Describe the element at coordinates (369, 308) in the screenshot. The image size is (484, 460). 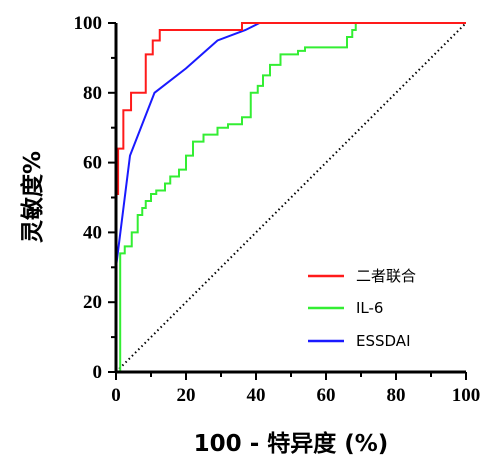
I see `legend-label-il6: IL-6` at that location.